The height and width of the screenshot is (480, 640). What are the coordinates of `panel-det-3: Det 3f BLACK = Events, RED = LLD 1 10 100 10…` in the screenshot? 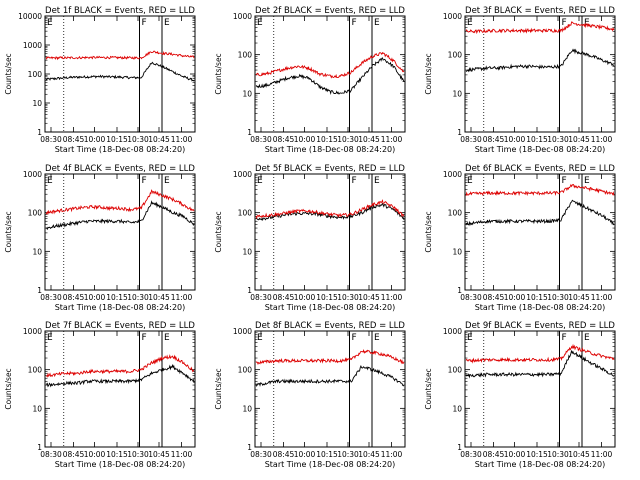 It's located at (520, 80).